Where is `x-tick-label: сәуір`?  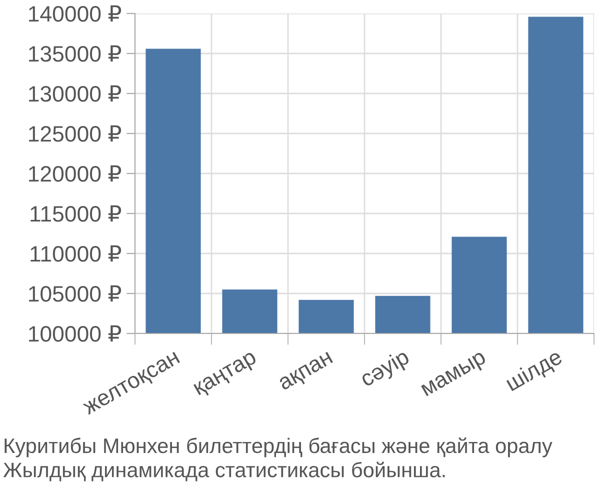 x-tick-label: сәуір is located at coordinates (385, 369).